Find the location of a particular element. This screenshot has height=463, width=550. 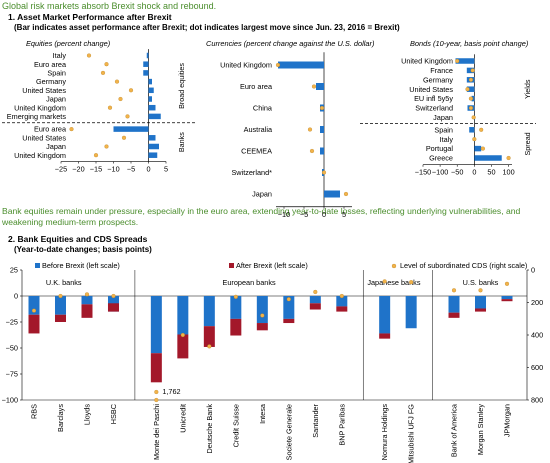

bank-label: Deutsche Bank is located at coordinates (209, 429).